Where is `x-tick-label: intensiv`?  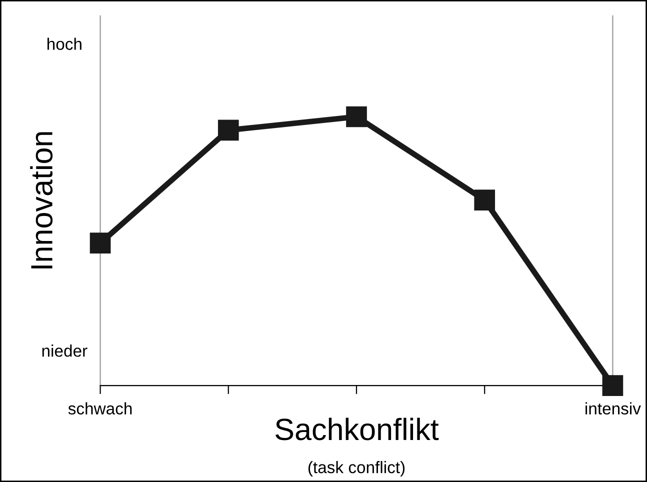
x-tick-label: intensiv is located at coordinates (613, 408).